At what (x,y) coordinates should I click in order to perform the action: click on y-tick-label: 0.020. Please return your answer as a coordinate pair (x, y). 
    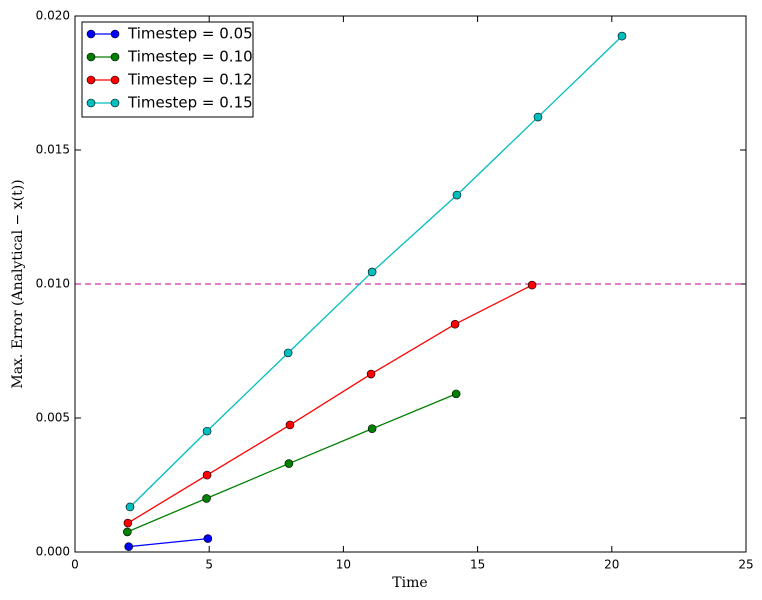
    Looking at the image, I should click on (53, 16).